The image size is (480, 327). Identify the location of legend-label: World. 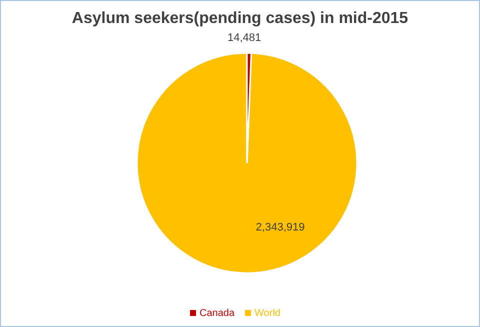
(267, 313).